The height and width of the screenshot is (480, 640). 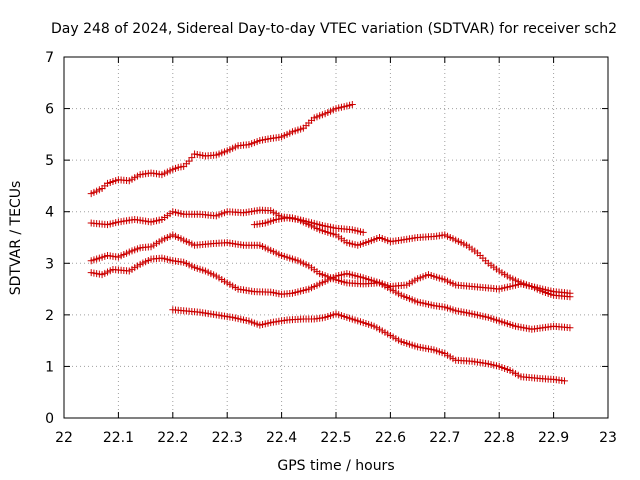 I want to click on x-tick-label: 23, so click(x=608, y=438).